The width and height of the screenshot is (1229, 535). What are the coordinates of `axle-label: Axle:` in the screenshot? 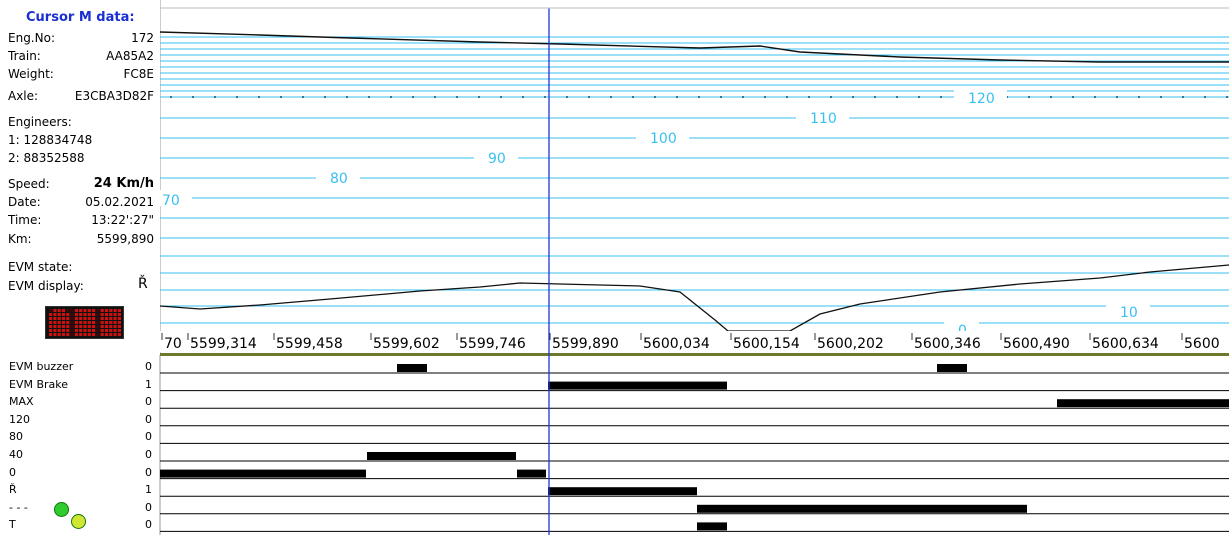 It's located at (23, 96).